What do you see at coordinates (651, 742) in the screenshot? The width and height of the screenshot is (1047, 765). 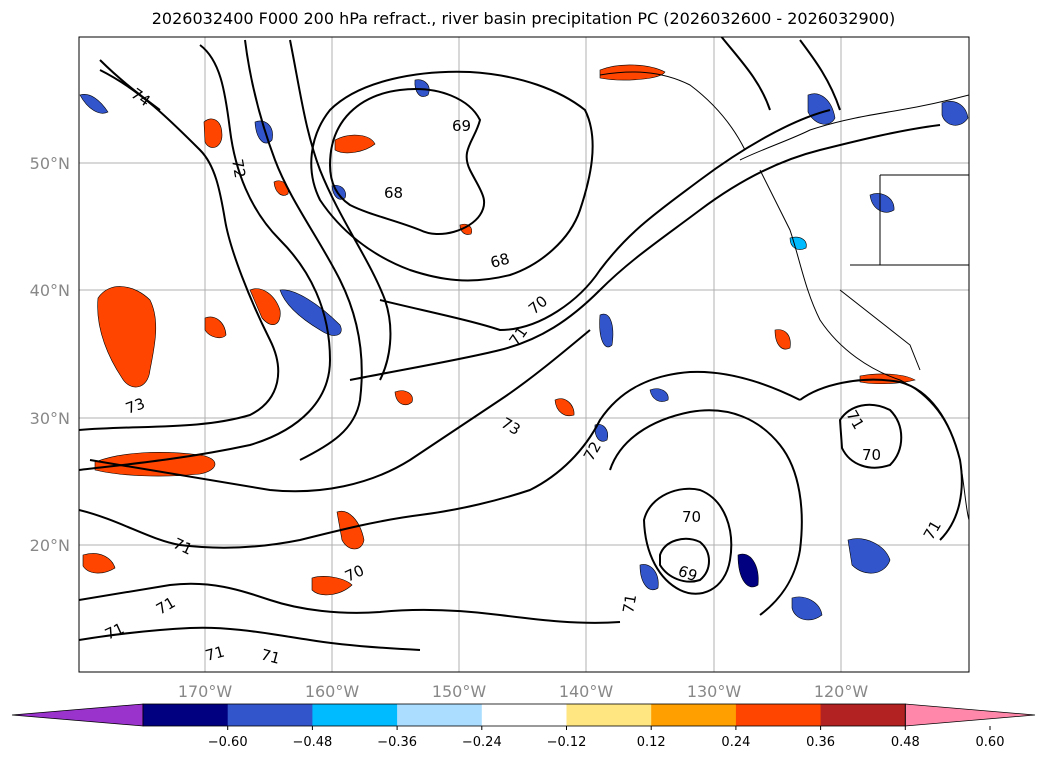 I see `colorbar-tick-label: 0.12` at bounding box center [651, 742].